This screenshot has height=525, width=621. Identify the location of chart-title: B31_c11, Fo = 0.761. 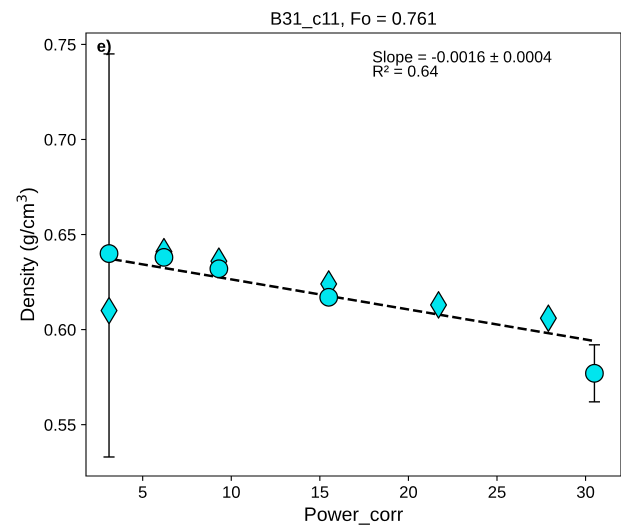
(354, 20).